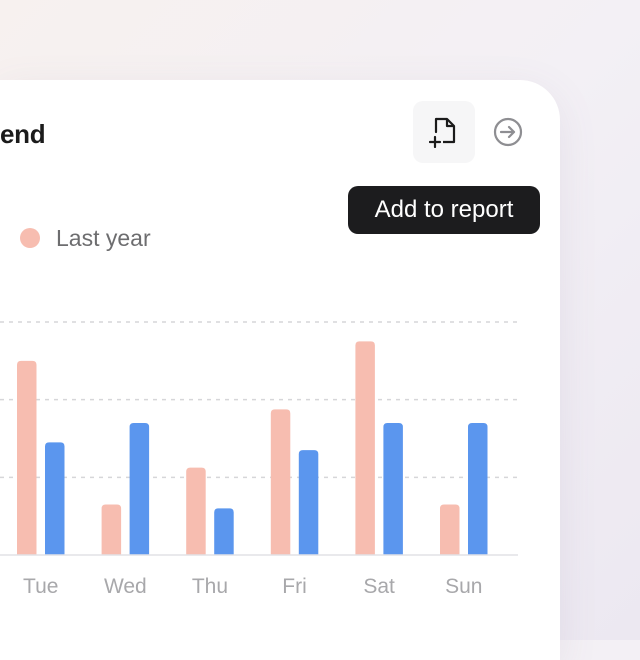 This screenshot has height=660, width=640. What do you see at coordinates (125, 586) in the screenshot?
I see `x-tick-label-wed: Wed` at bounding box center [125, 586].